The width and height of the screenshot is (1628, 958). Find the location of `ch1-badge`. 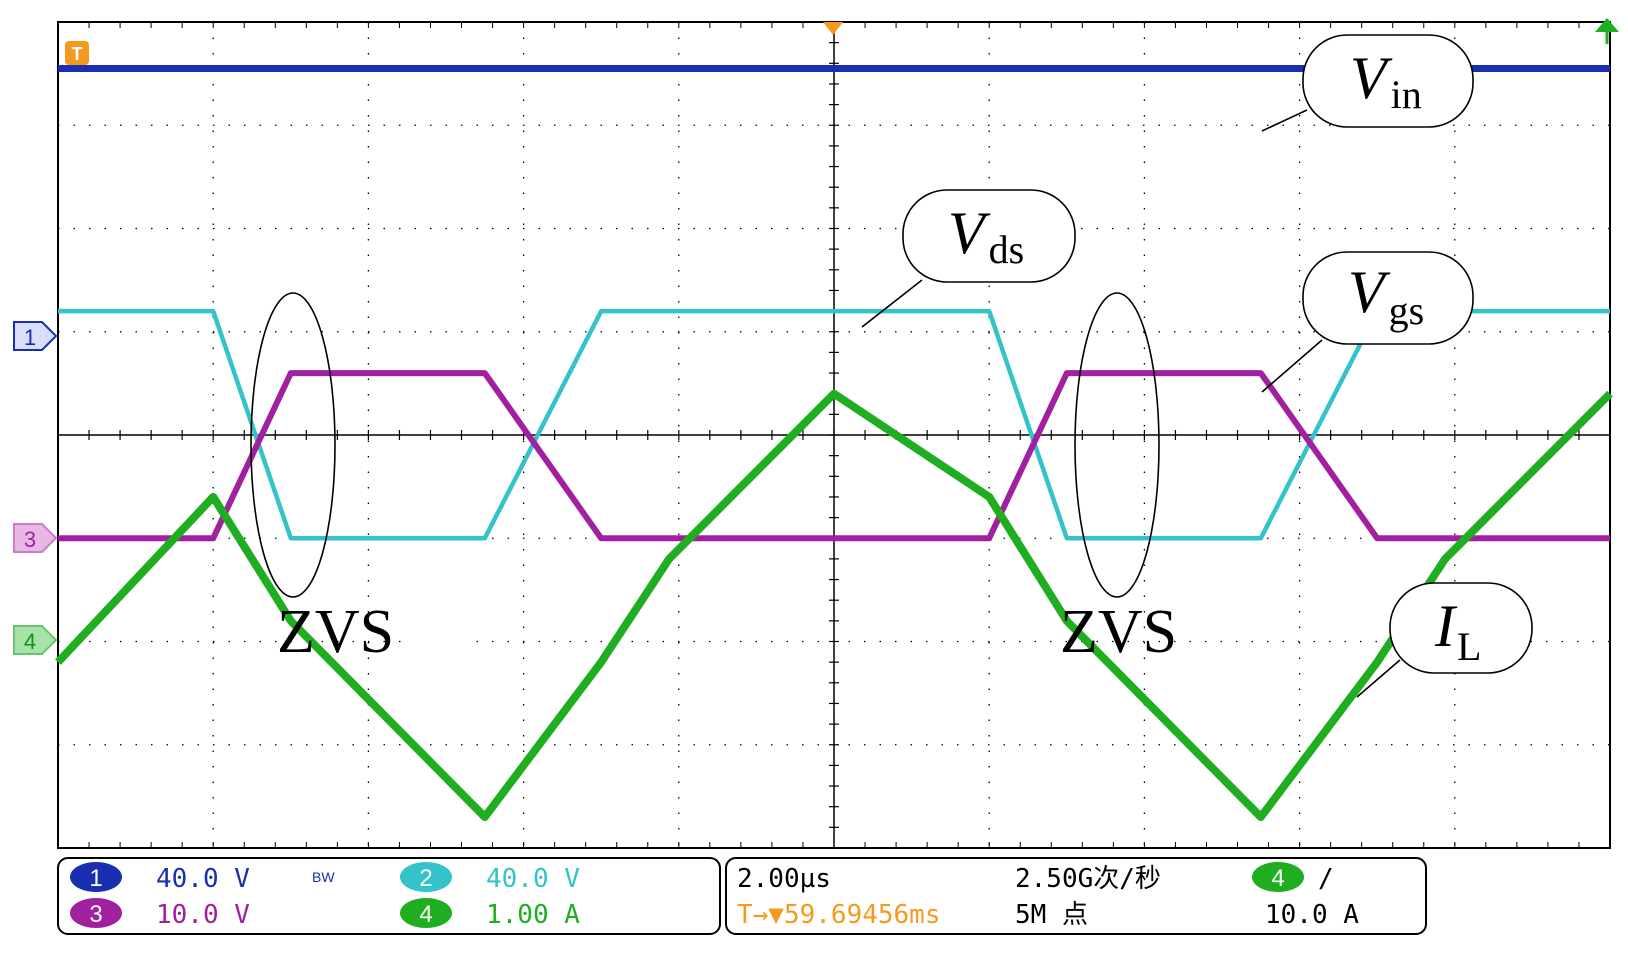

ch1-badge is located at coordinates (96, 877).